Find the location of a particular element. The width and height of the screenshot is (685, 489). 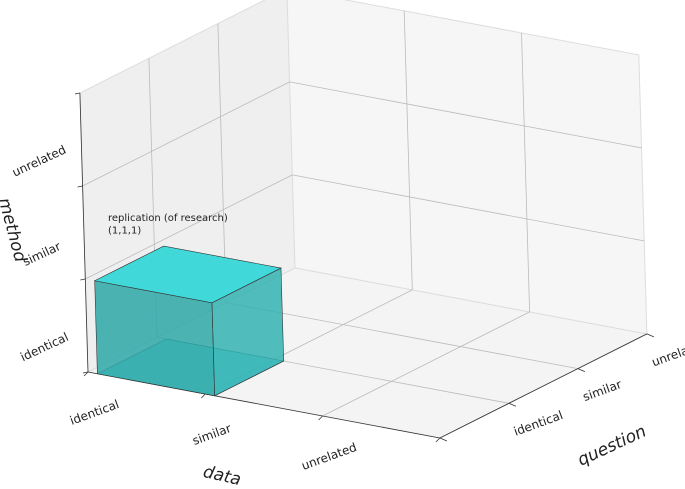

box-top is located at coordinates (187, 274).